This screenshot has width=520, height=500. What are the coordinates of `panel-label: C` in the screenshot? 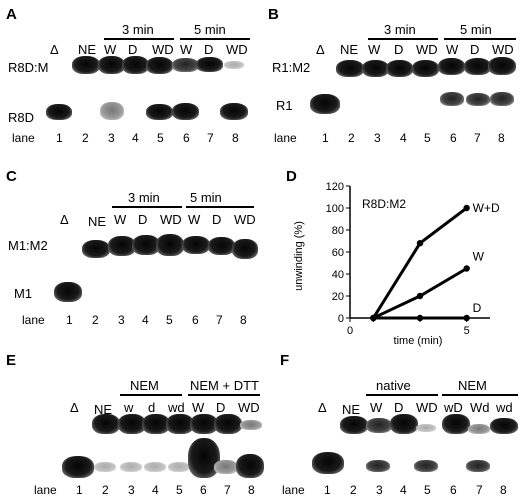 It's located at (11, 176).